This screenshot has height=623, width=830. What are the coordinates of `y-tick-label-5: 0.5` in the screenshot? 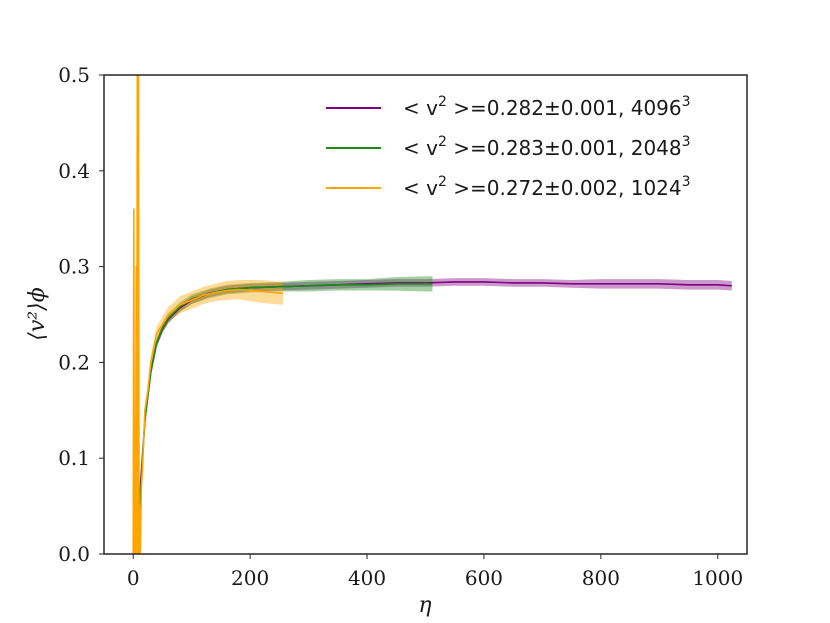 It's located at (74, 75).